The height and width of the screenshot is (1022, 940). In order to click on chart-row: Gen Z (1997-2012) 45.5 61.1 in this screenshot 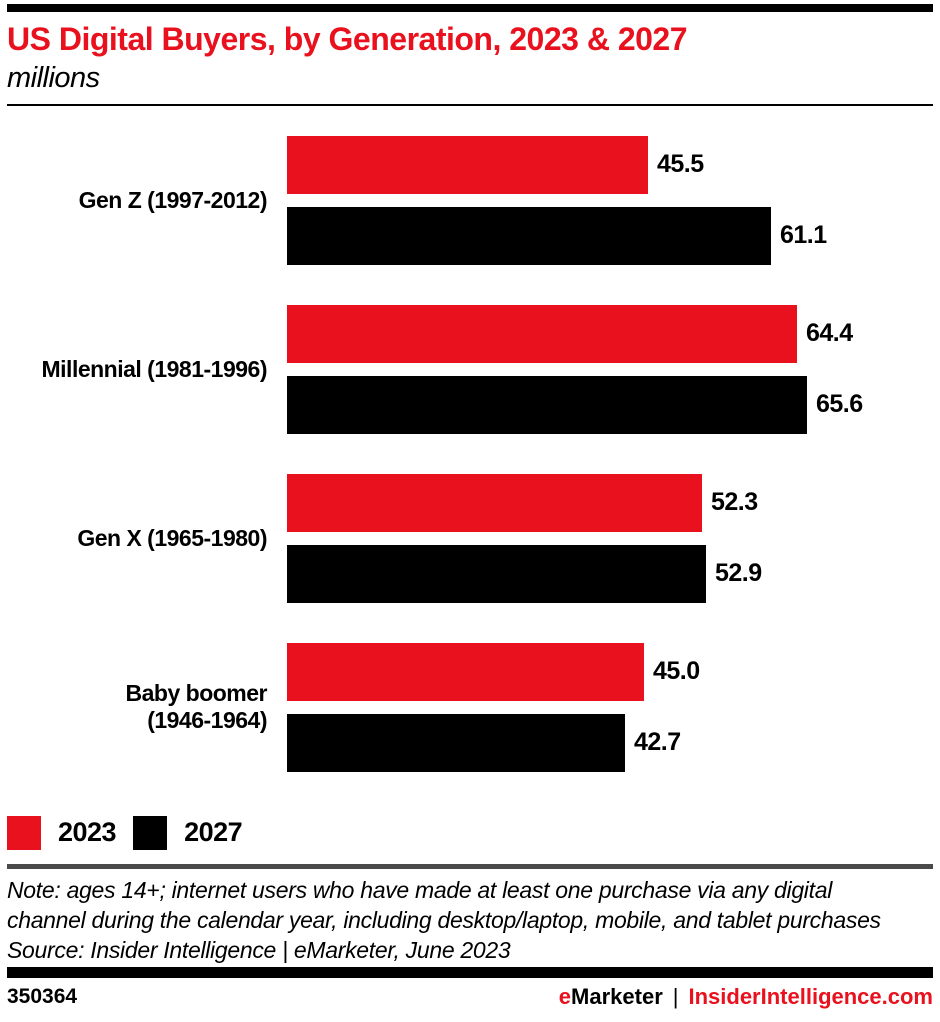, I will do `click(470, 200)`.